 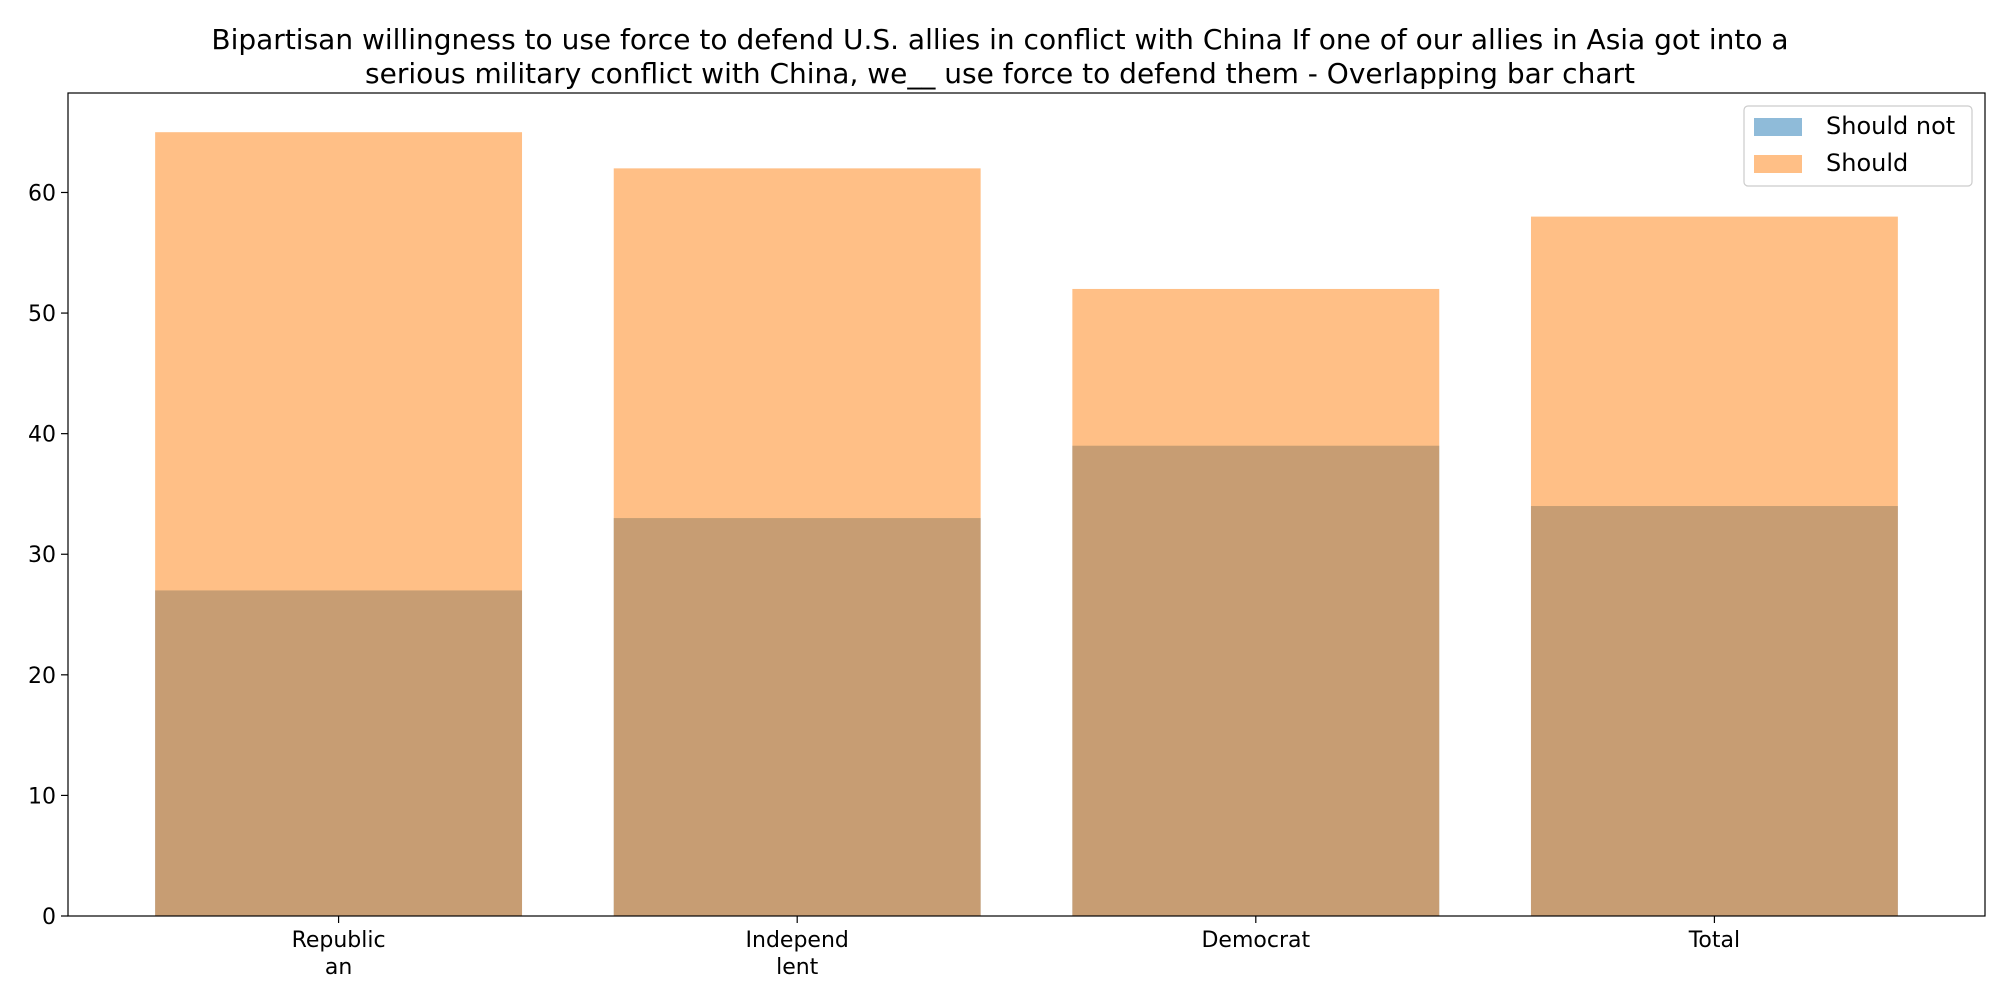 I want to click on legend: Should not Should, so click(x=1858, y=146).